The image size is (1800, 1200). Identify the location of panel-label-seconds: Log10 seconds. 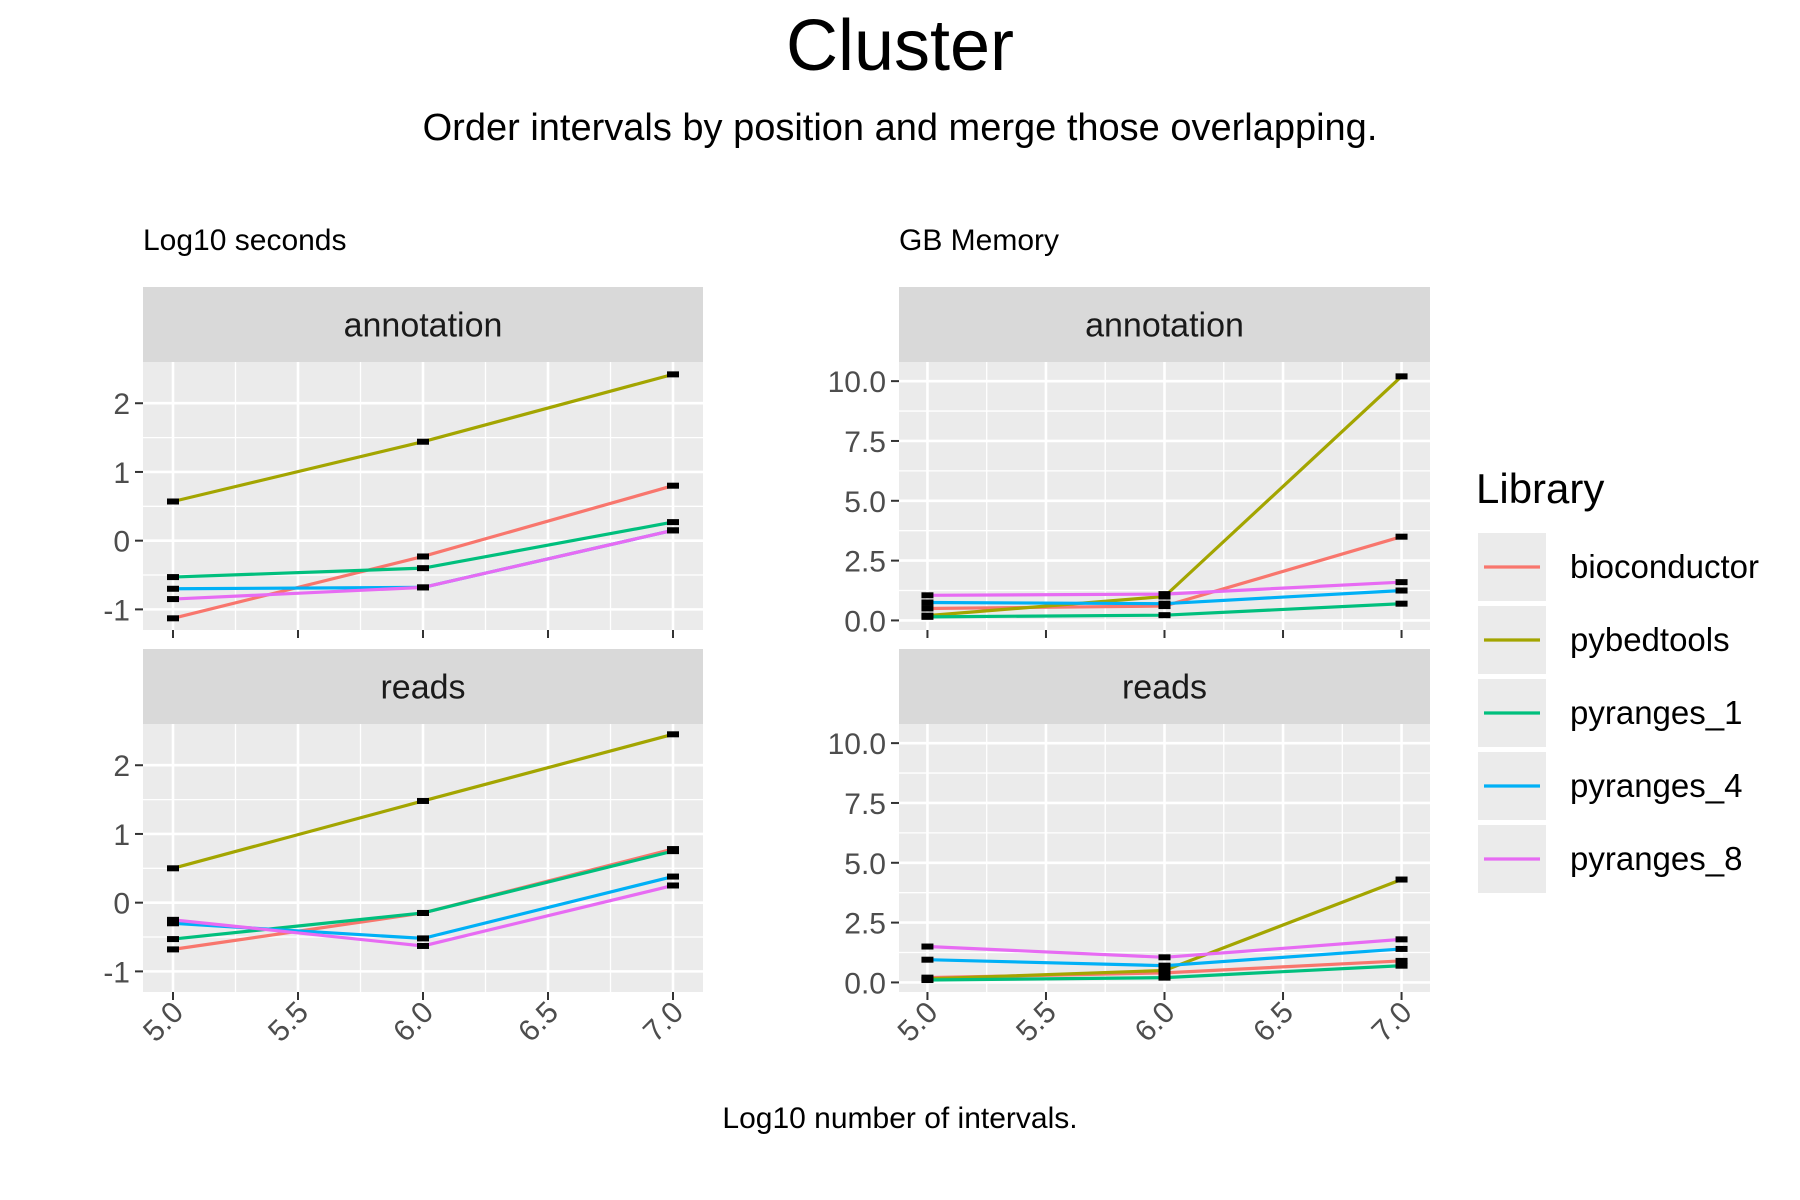
(245, 240).